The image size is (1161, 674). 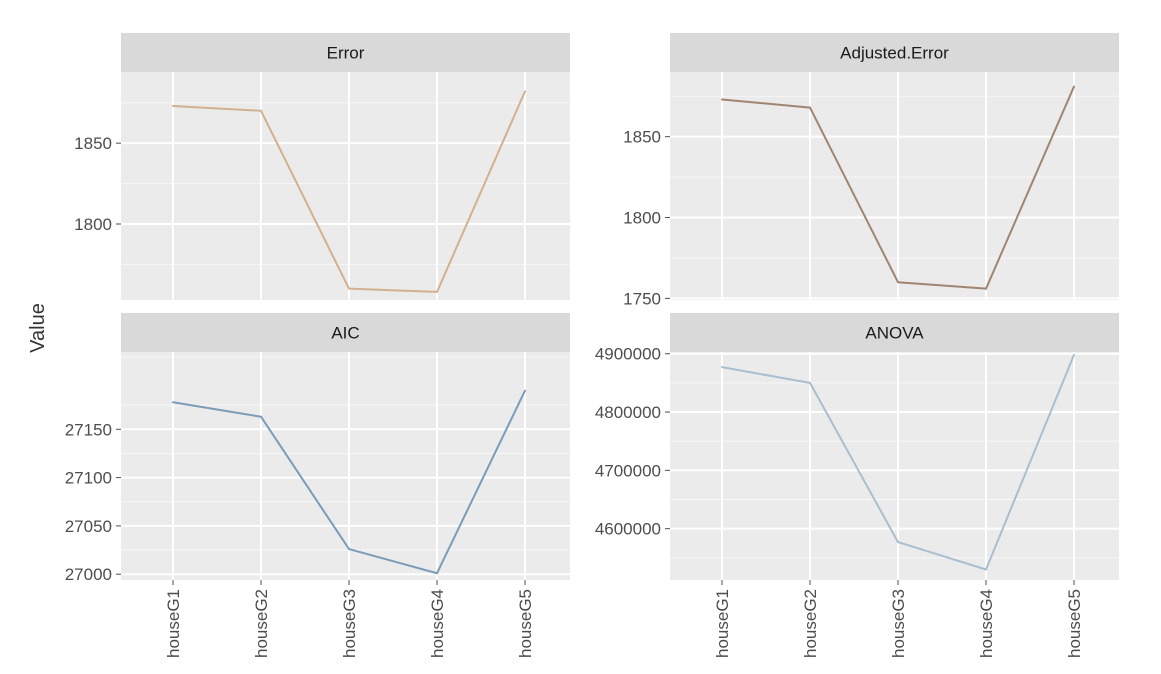 I want to click on facet-strip-label: Adjusted.Error, so click(x=894, y=53).